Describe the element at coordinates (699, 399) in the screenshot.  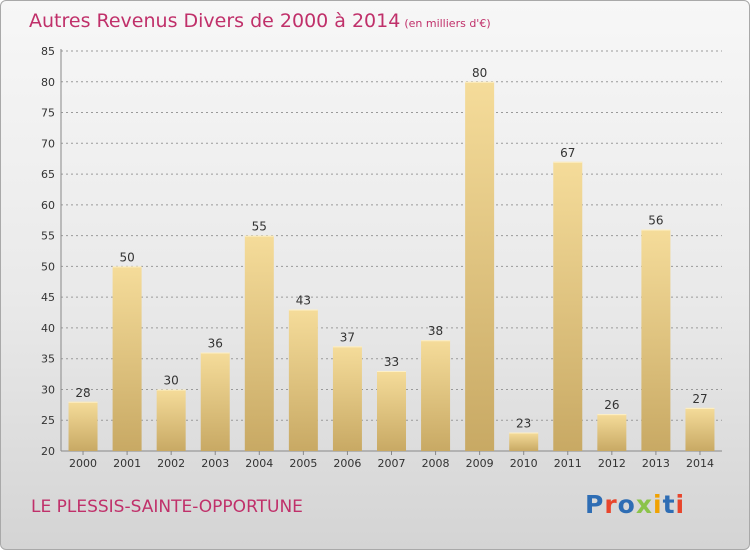
I see `data-label: 27` at that location.